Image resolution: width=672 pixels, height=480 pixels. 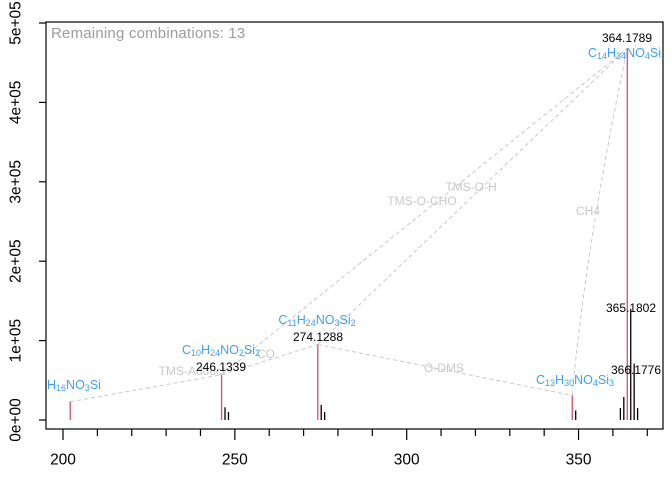 I want to click on formula-label: C14H34NO4Si3, so click(x=627, y=53).